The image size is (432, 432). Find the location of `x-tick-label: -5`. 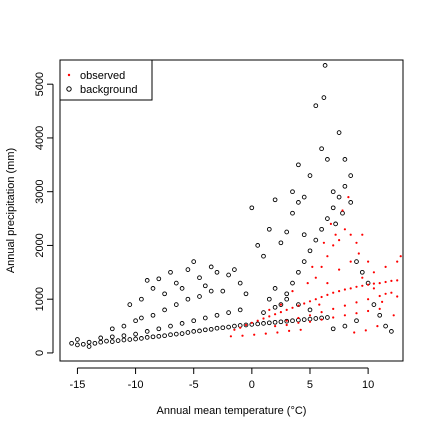

x-tick-label: -5 is located at coordinates (194, 385).